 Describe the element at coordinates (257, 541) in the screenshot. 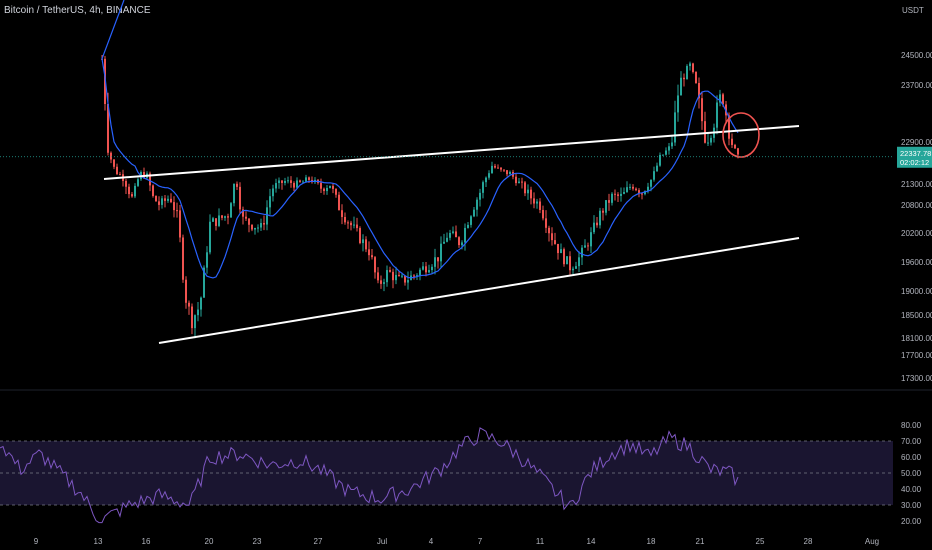

I see `x-tick-label: 23` at that location.